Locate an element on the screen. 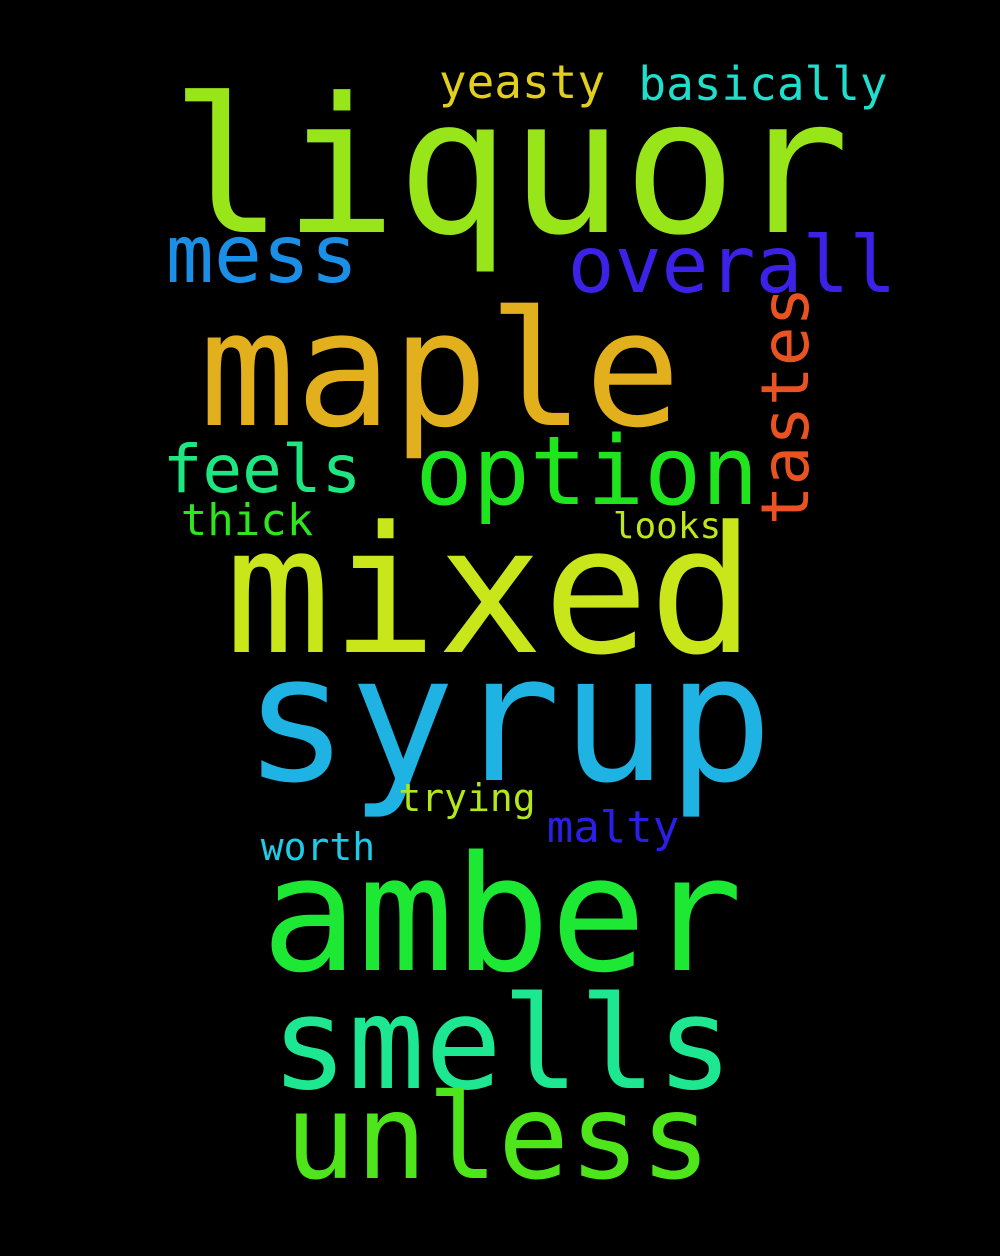  word-amber: amber is located at coordinates (502, 914).